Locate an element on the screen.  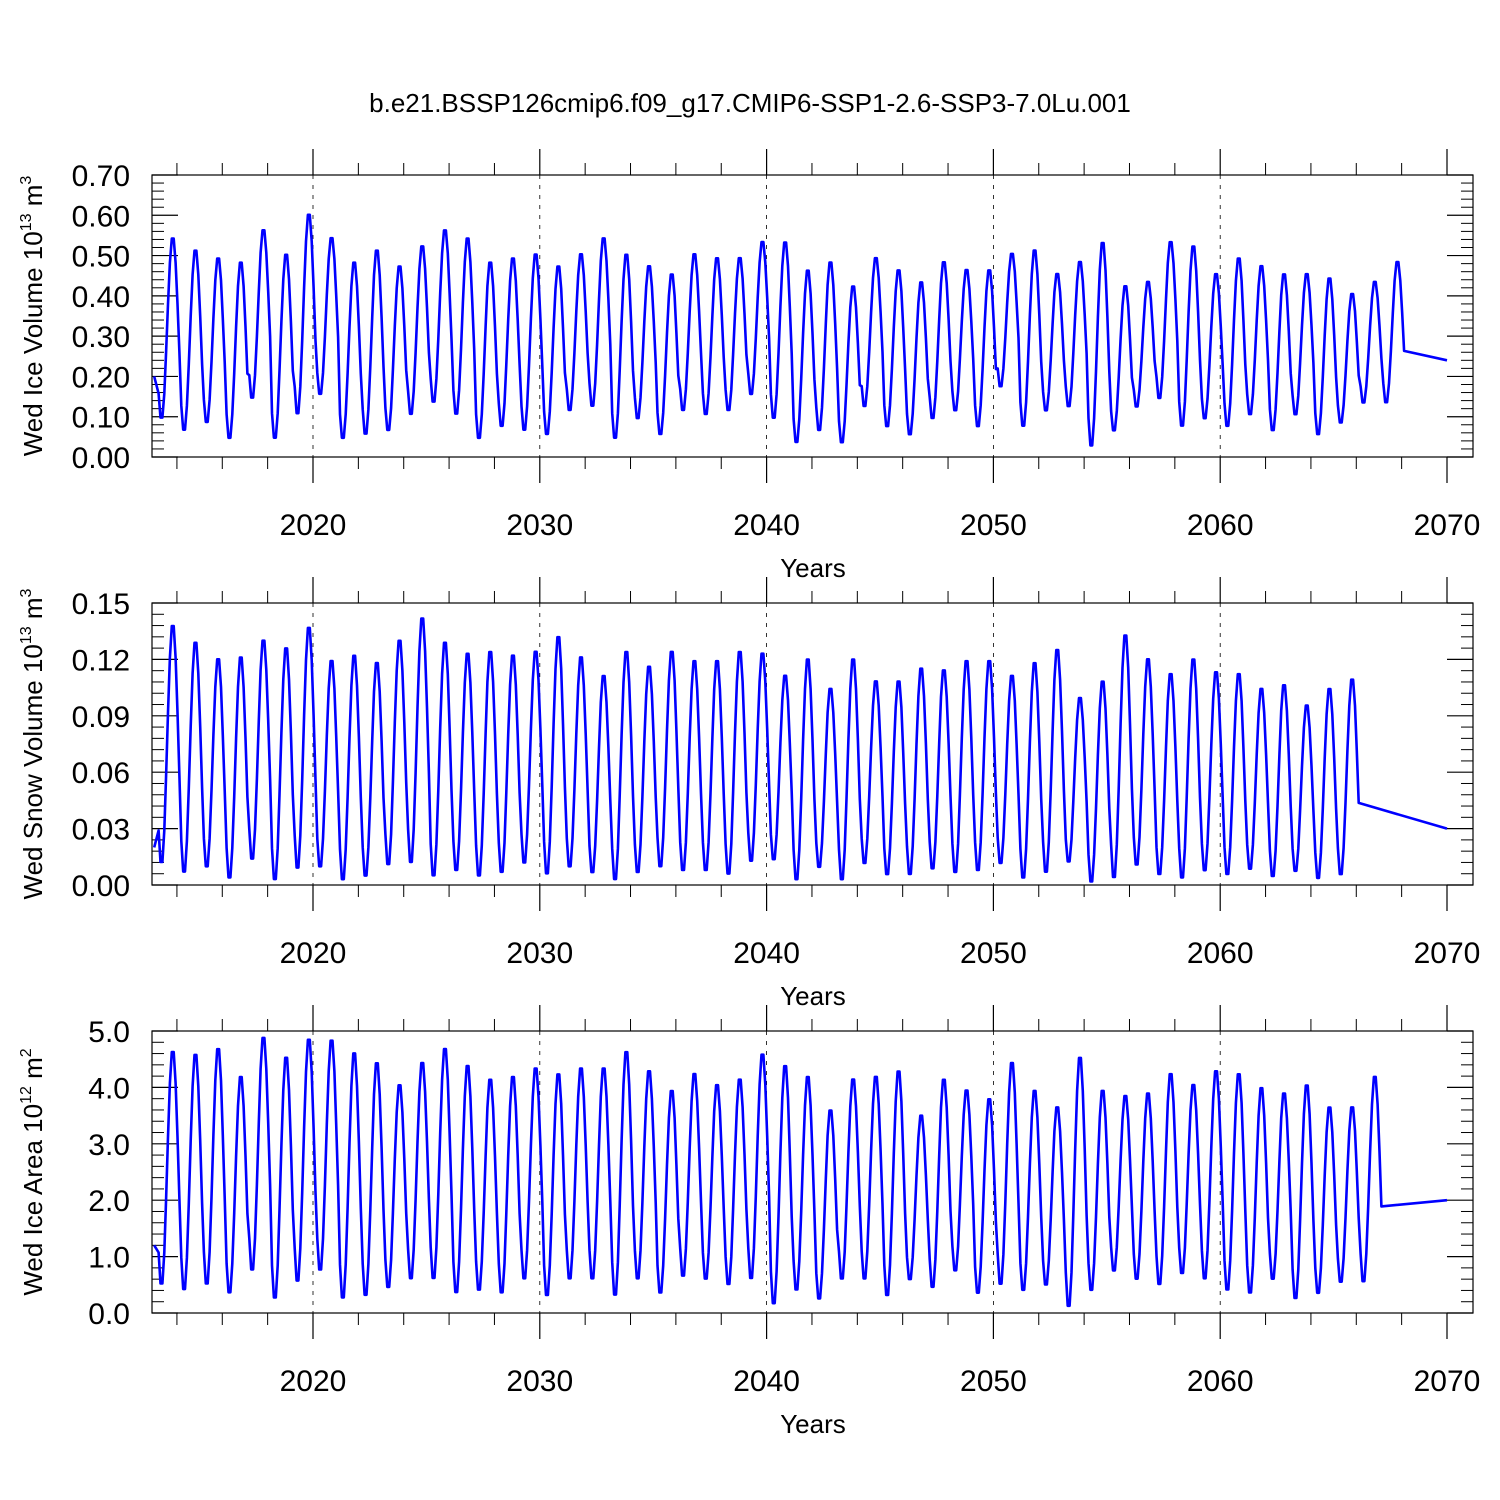
y-tick-label: 0.50 is located at coordinates (101, 257).